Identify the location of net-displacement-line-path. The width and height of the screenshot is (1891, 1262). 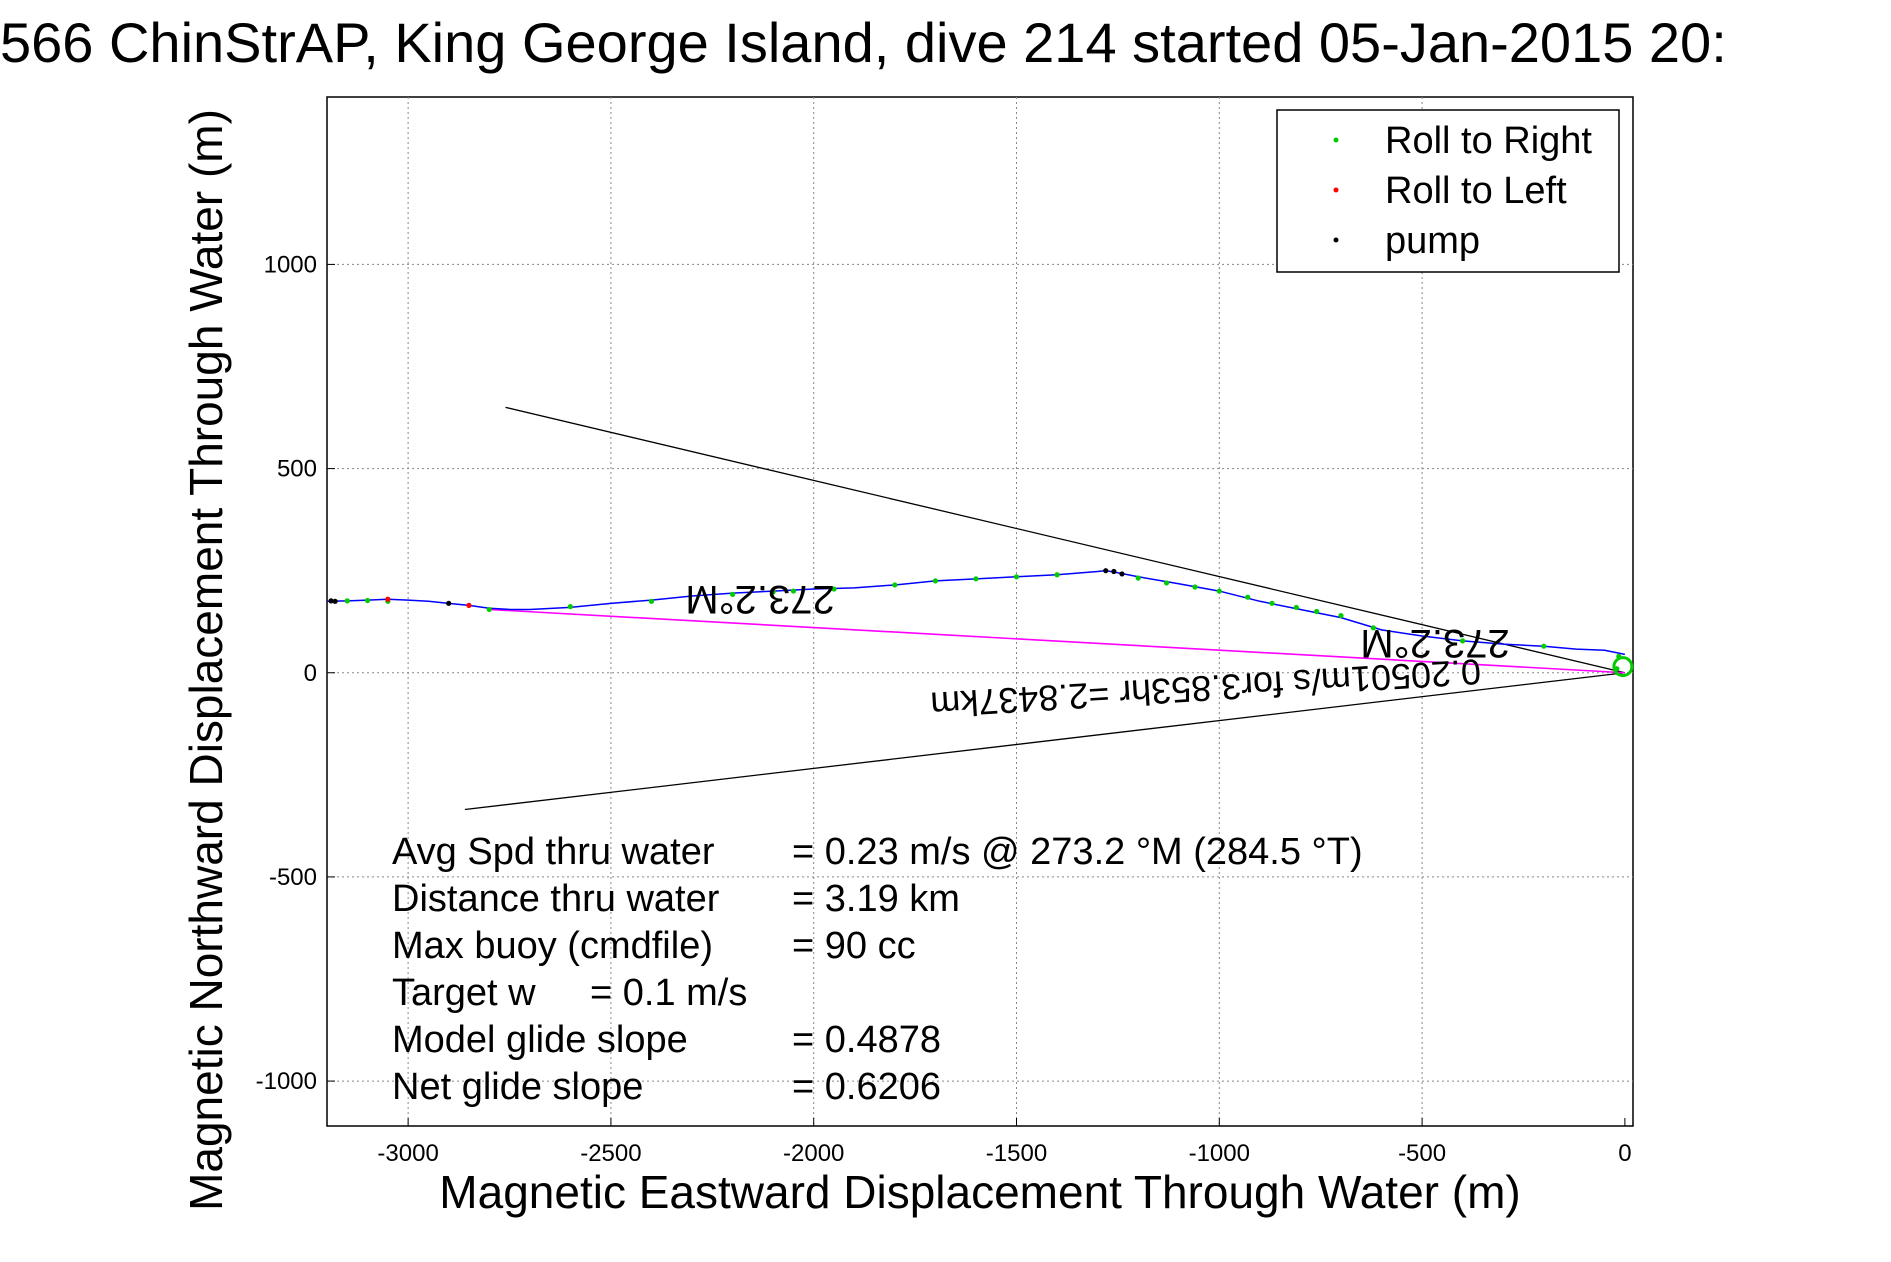
(1057, 641).